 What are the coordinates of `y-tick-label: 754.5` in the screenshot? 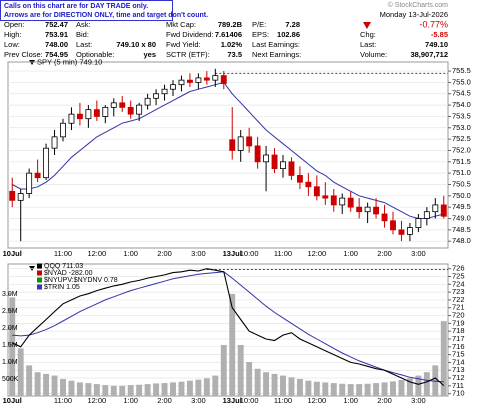 It's located at (461, 93).